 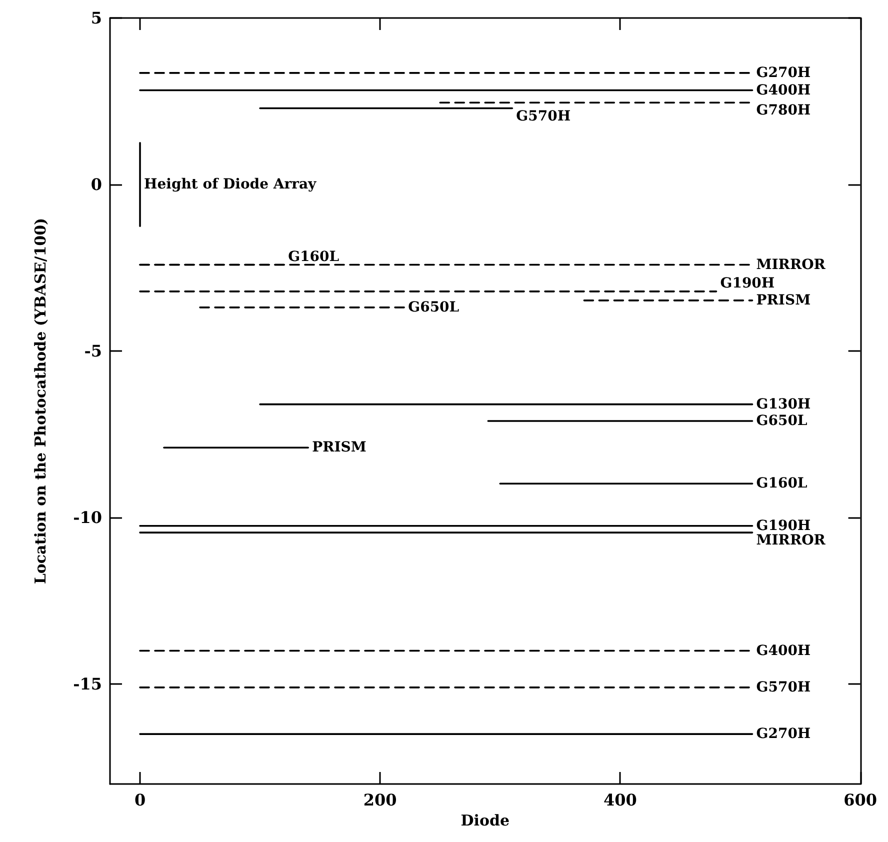 What do you see at coordinates (783, 110) in the screenshot?
I see `annotation: G780H` at bounding box center [783, 110].